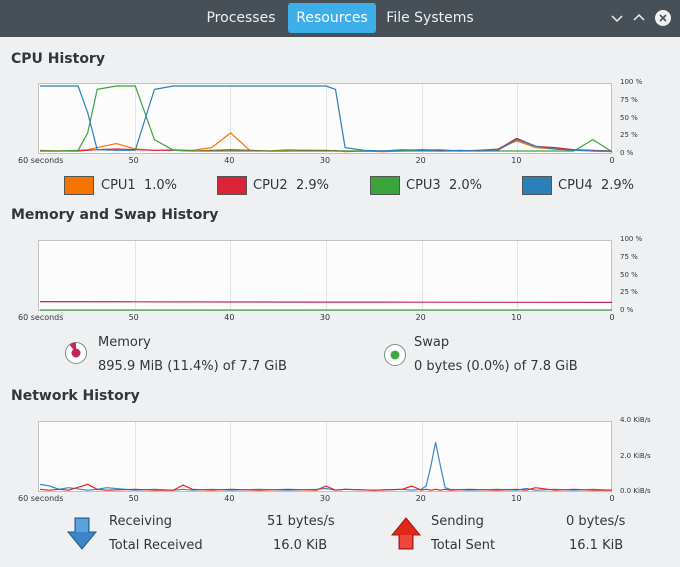  I want to click on memory-y-tick-label: 50 %, so click(629, 274).